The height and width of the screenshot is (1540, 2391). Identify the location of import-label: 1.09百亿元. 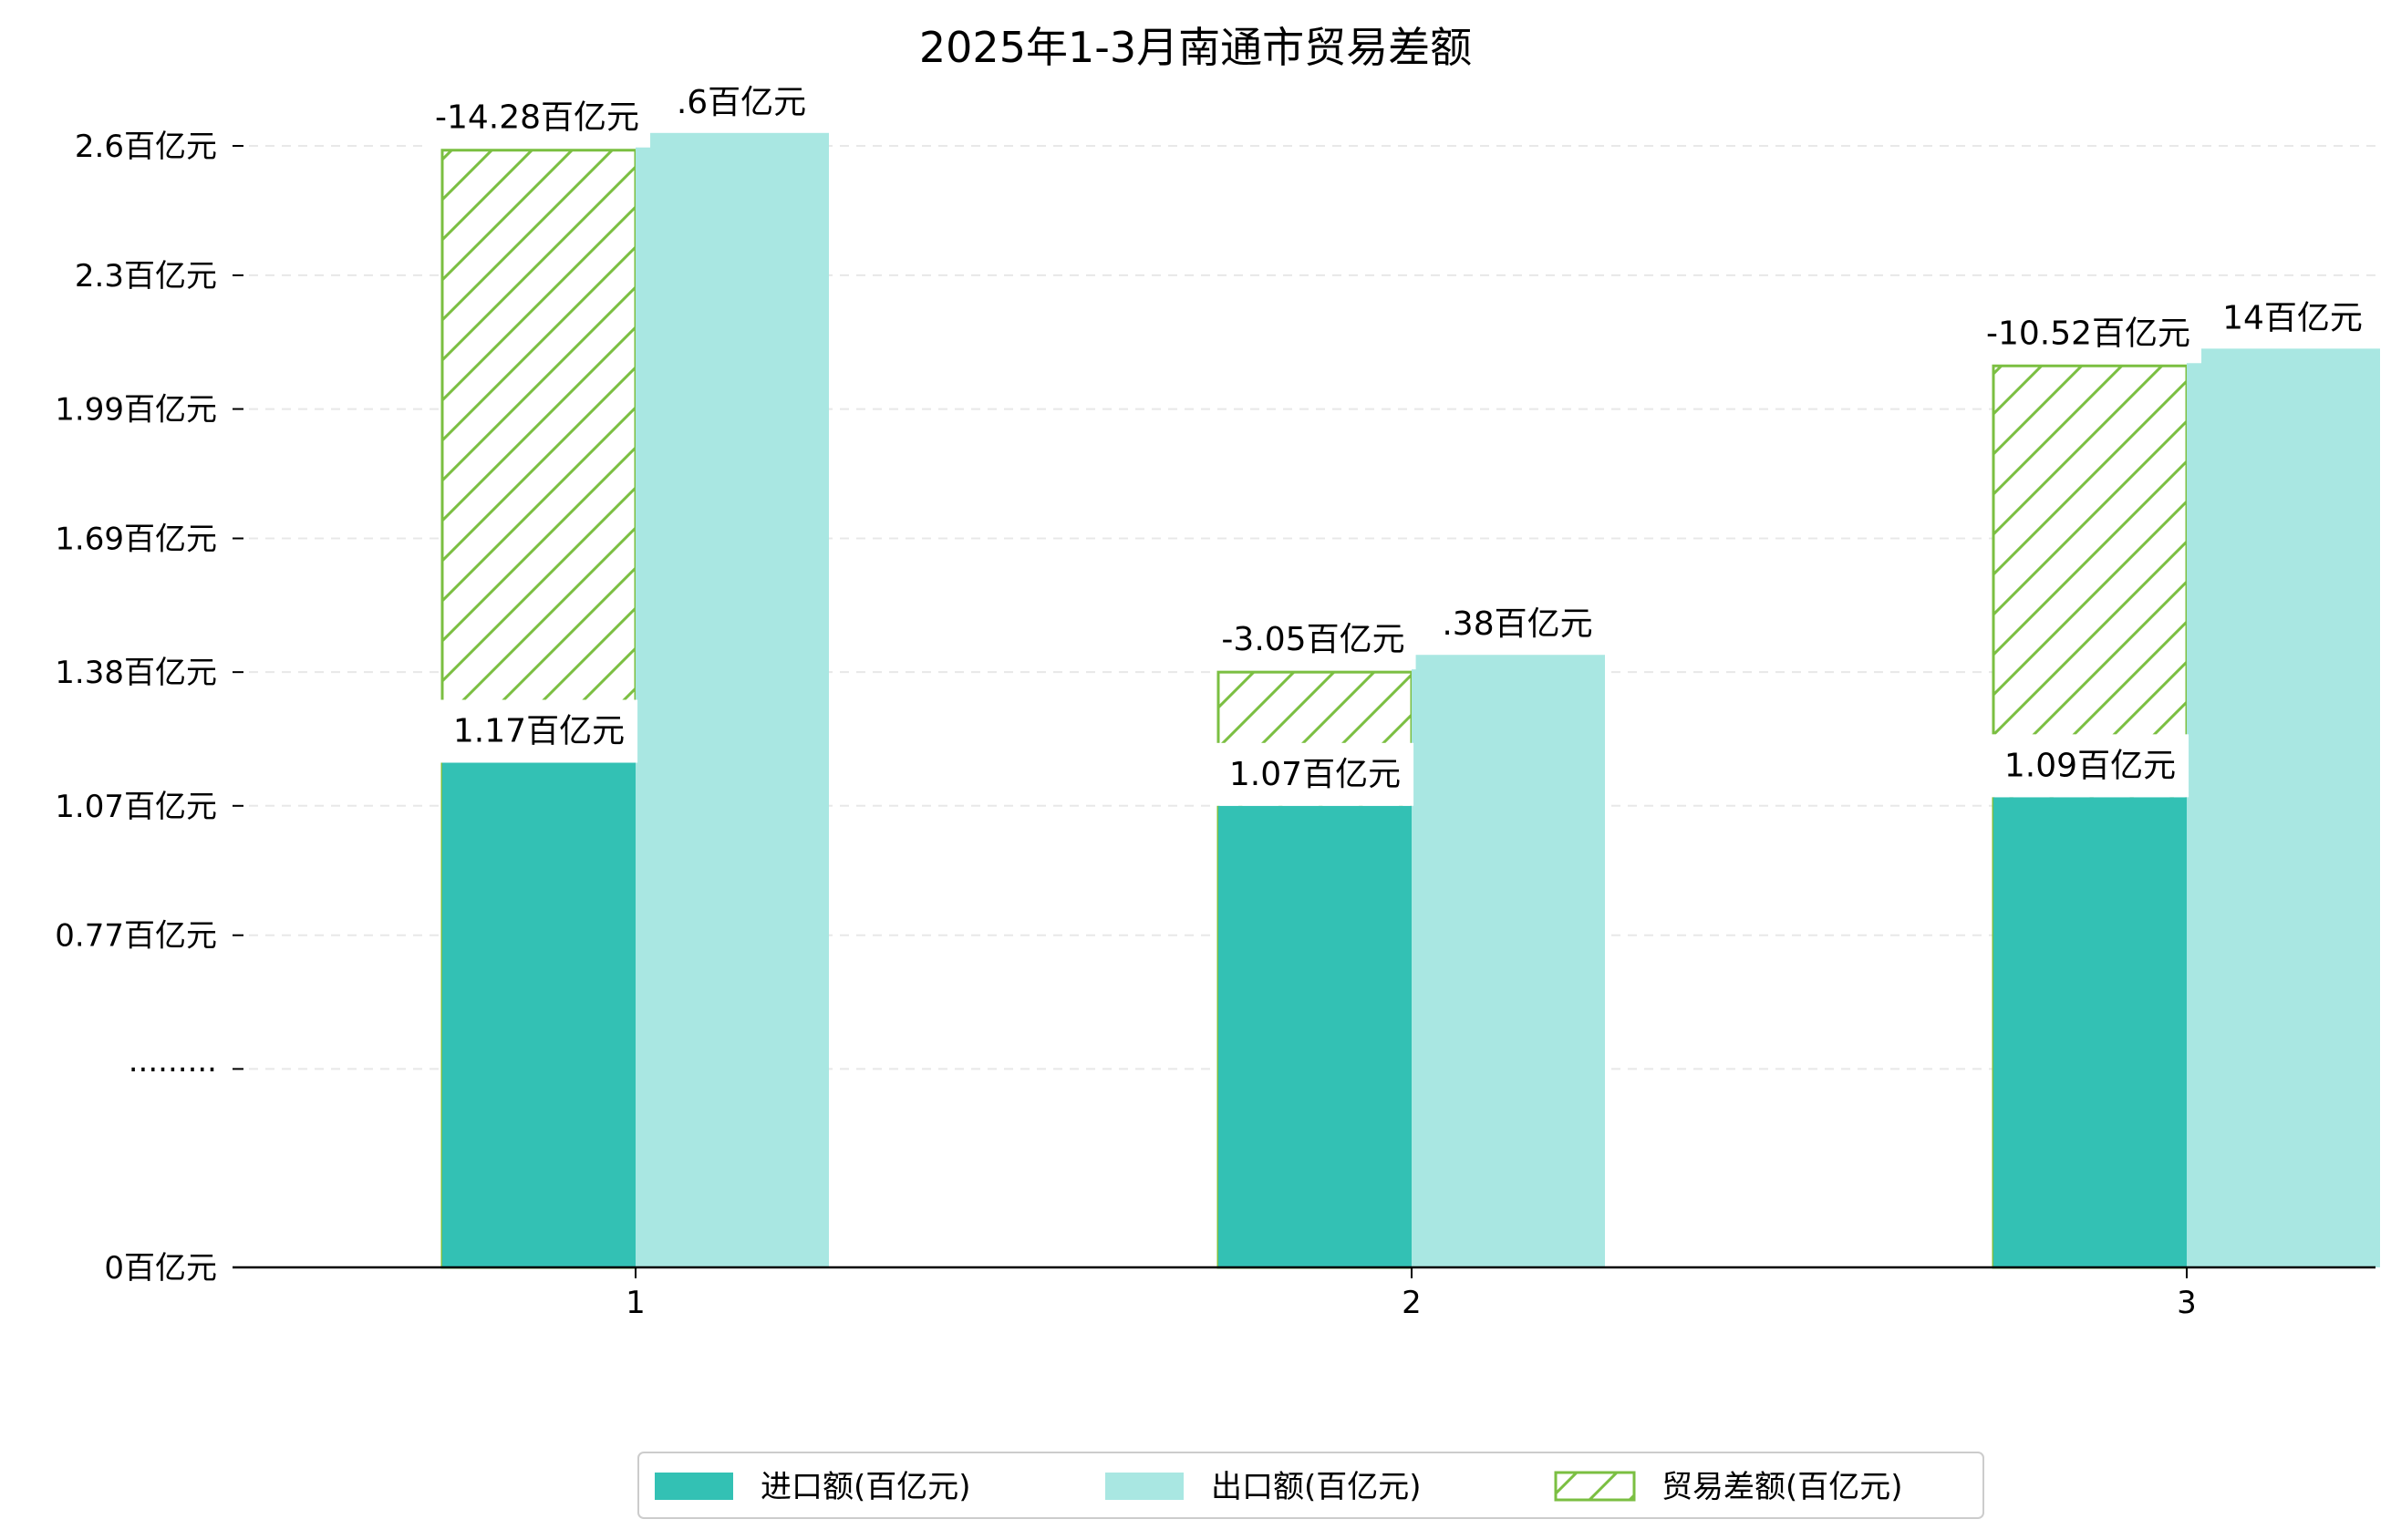
(2090, 765).